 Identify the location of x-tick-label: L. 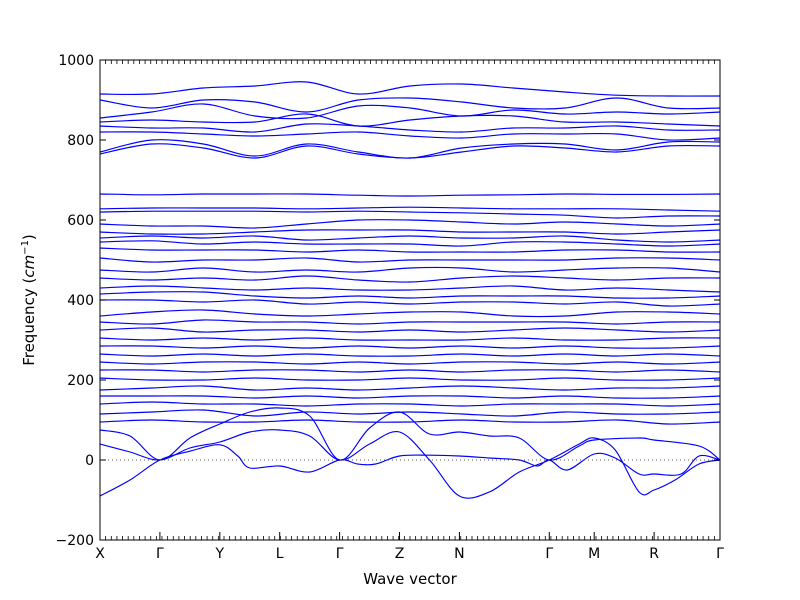
(280, 554).